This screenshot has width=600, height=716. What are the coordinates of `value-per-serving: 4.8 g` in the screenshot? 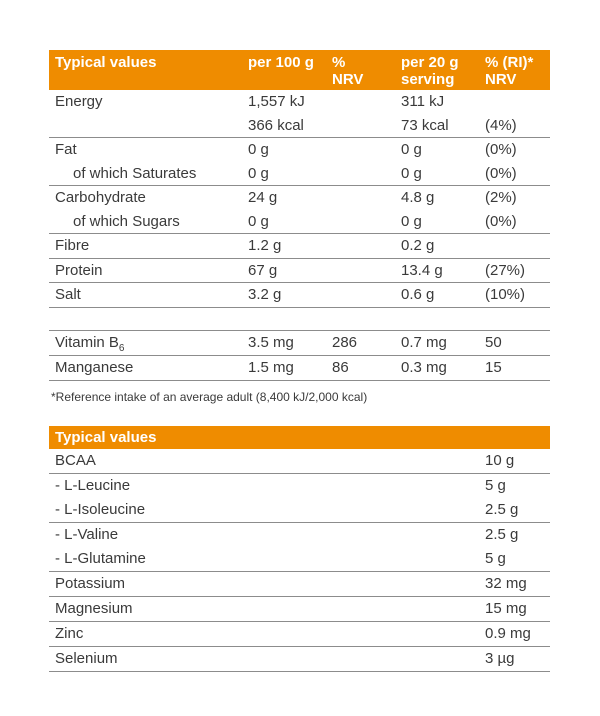 It's located at (418, 197).